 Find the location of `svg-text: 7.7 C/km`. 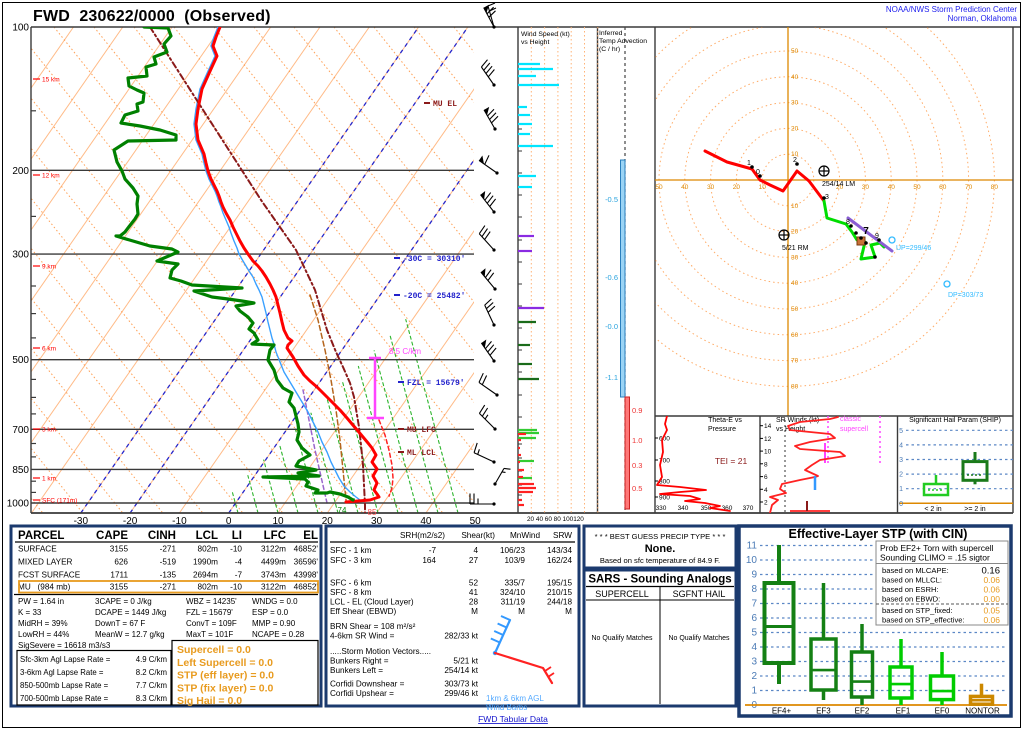

svg-text: 7.7 C/km is located at coordinates (151, 685).